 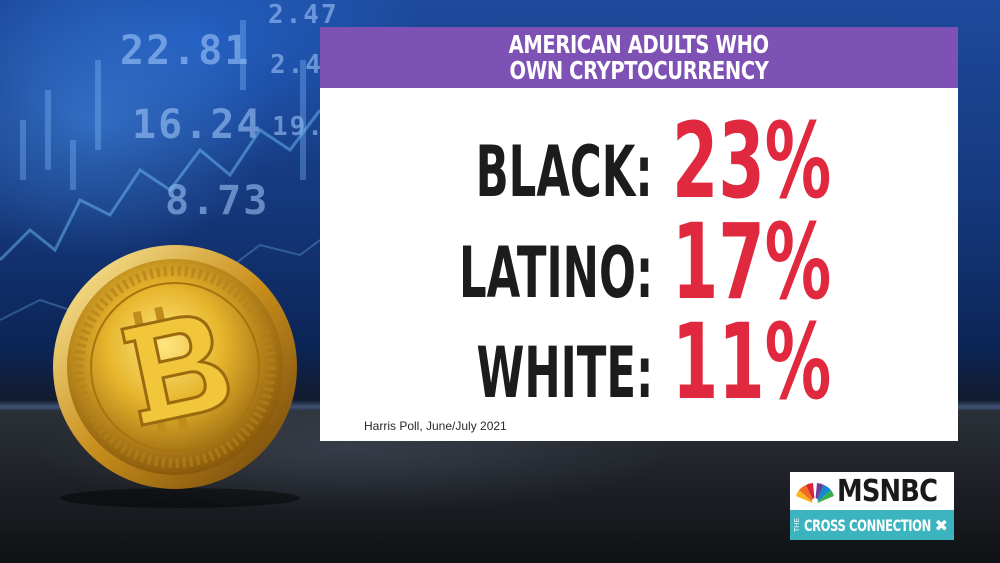 I want to click on stat-label: LATINO:, so click(x=555, y=273).